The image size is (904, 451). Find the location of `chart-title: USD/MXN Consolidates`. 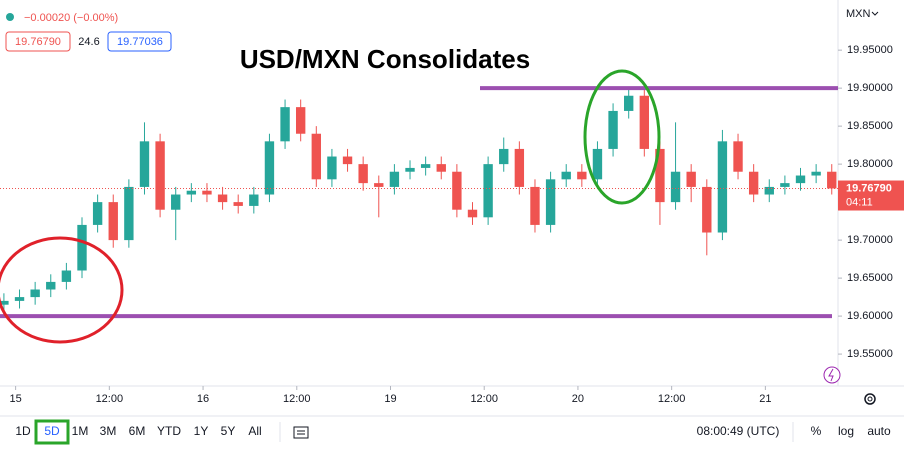

chart-title: USD/MXN Consolidates is located at coordinates (385, 59).